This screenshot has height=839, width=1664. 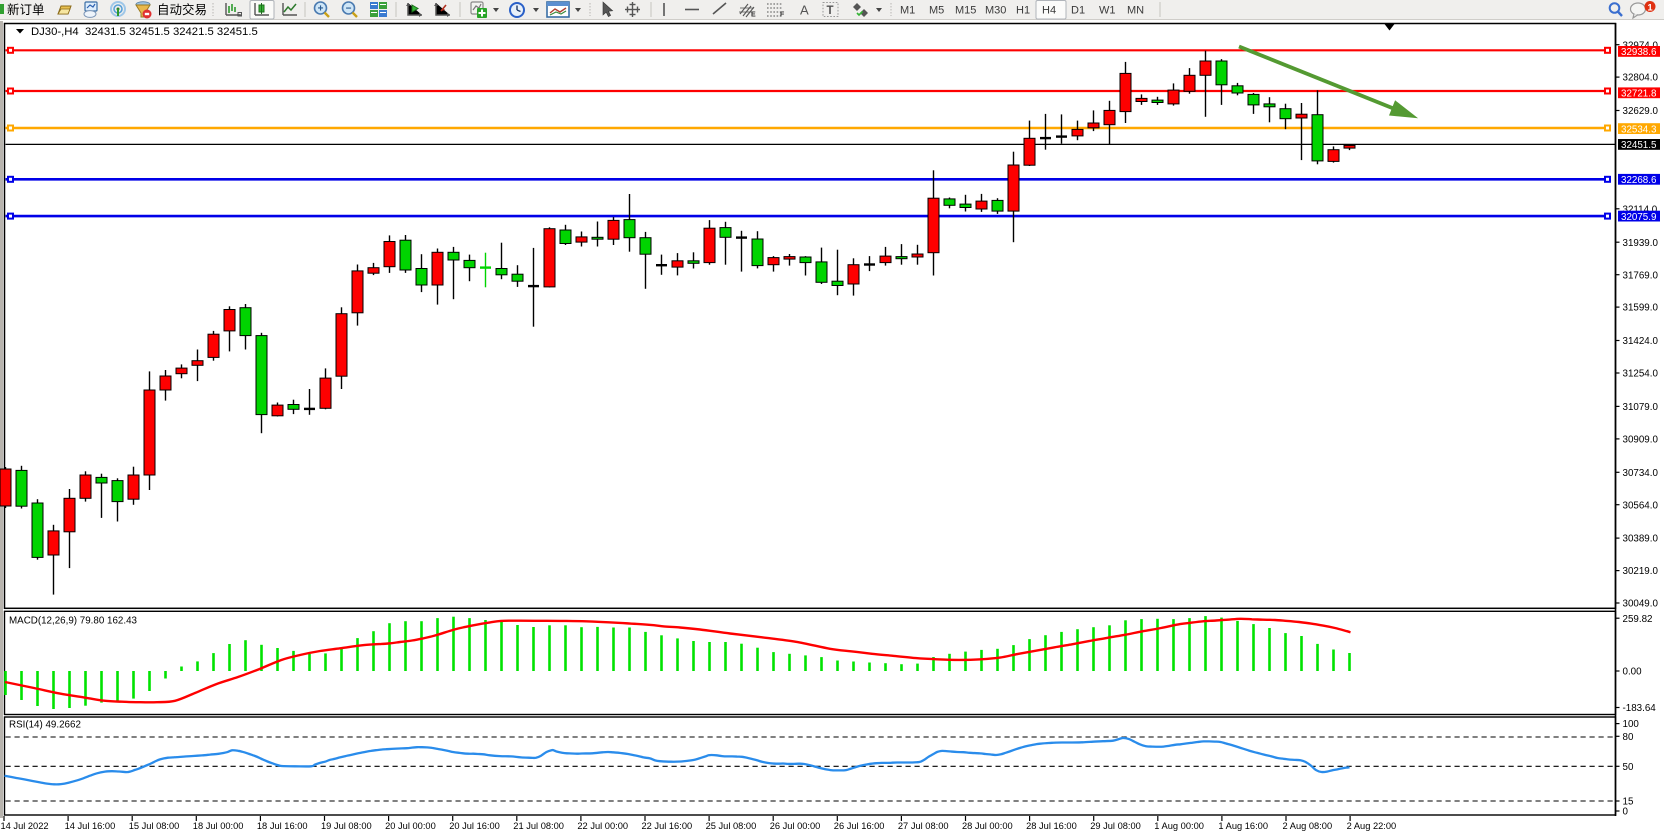 I want to click on svg-text: 2 Aug 08:00, so click(x=1308, y=826).